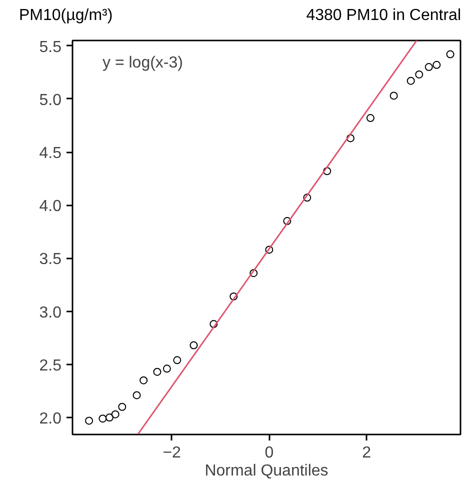 The height and width of the screenshot is (488, 468). Describe the element at coordinates (50, 259) in the screenshot. I see `y-tick-label: 3.5` at that location.